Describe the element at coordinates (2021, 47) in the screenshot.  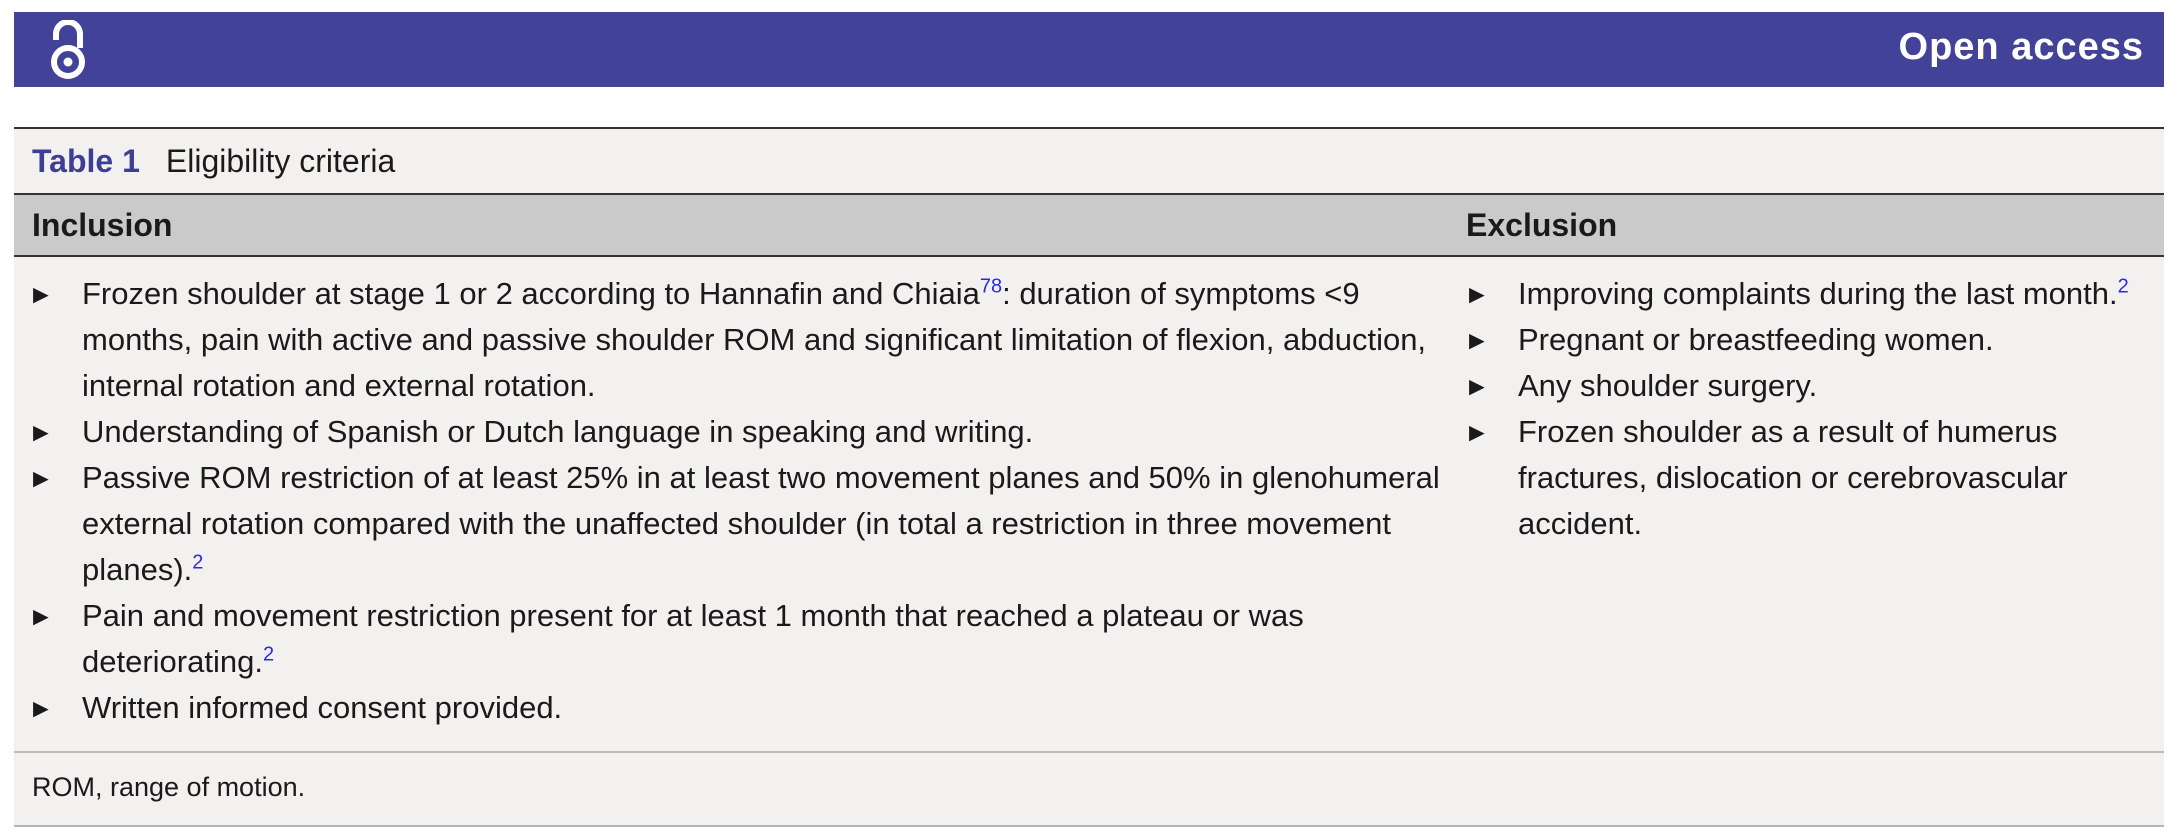
I see `banner-title: Open access` at that location.